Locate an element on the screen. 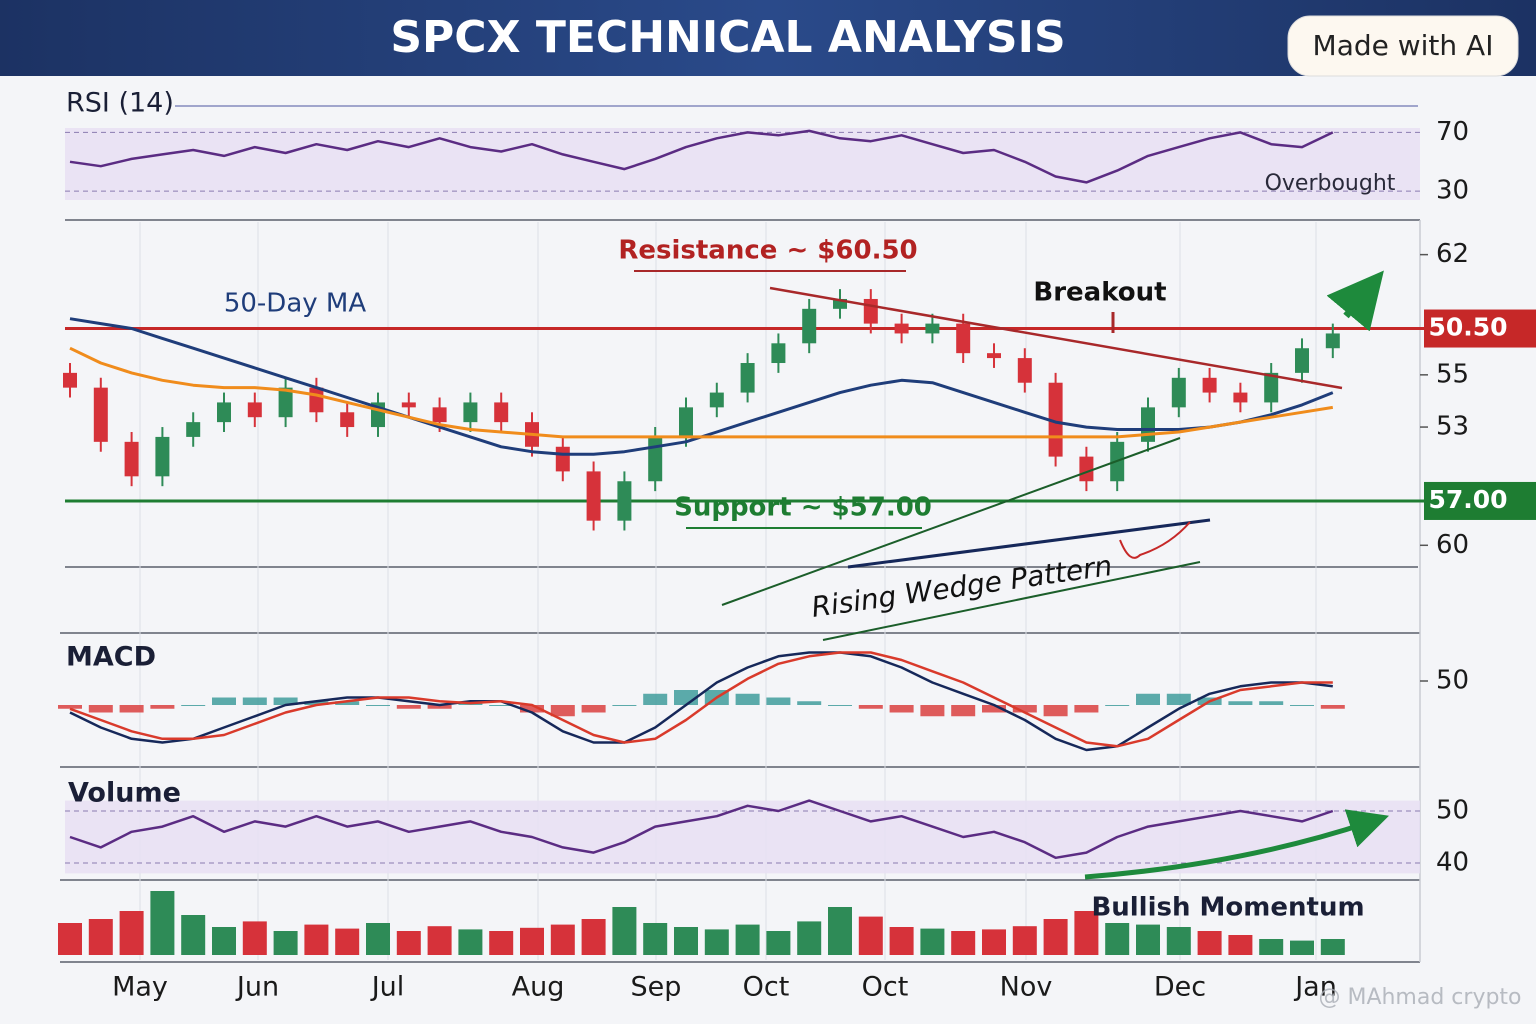 This screenshot has width=1536, height=1024. title: SPCX TECHNICAL ANALYSIS is located at coordinates (727, 37).